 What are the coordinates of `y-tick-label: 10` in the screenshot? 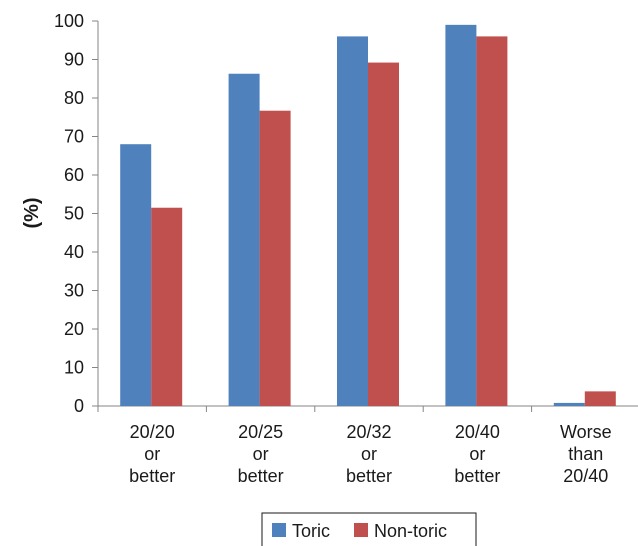 It's located at (74, 368).